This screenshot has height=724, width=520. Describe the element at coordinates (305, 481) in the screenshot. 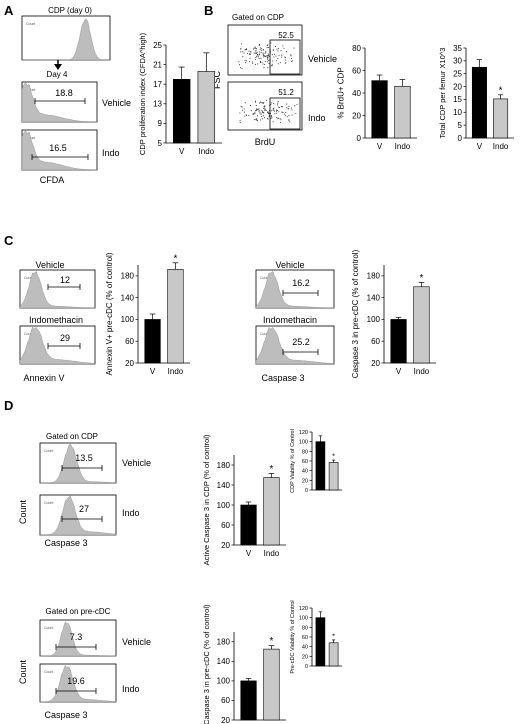

I see `chart-d2-ytick-label: 20` at that location.